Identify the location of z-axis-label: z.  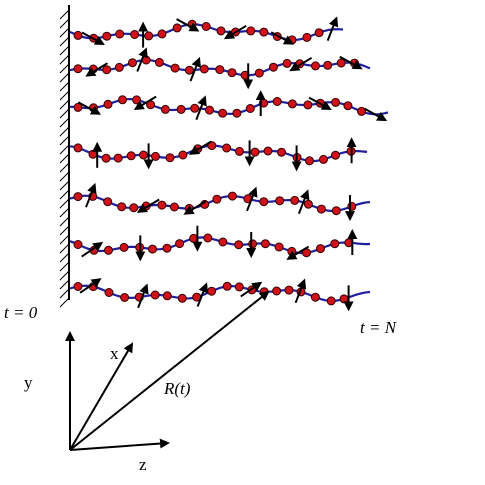
(143, 464).